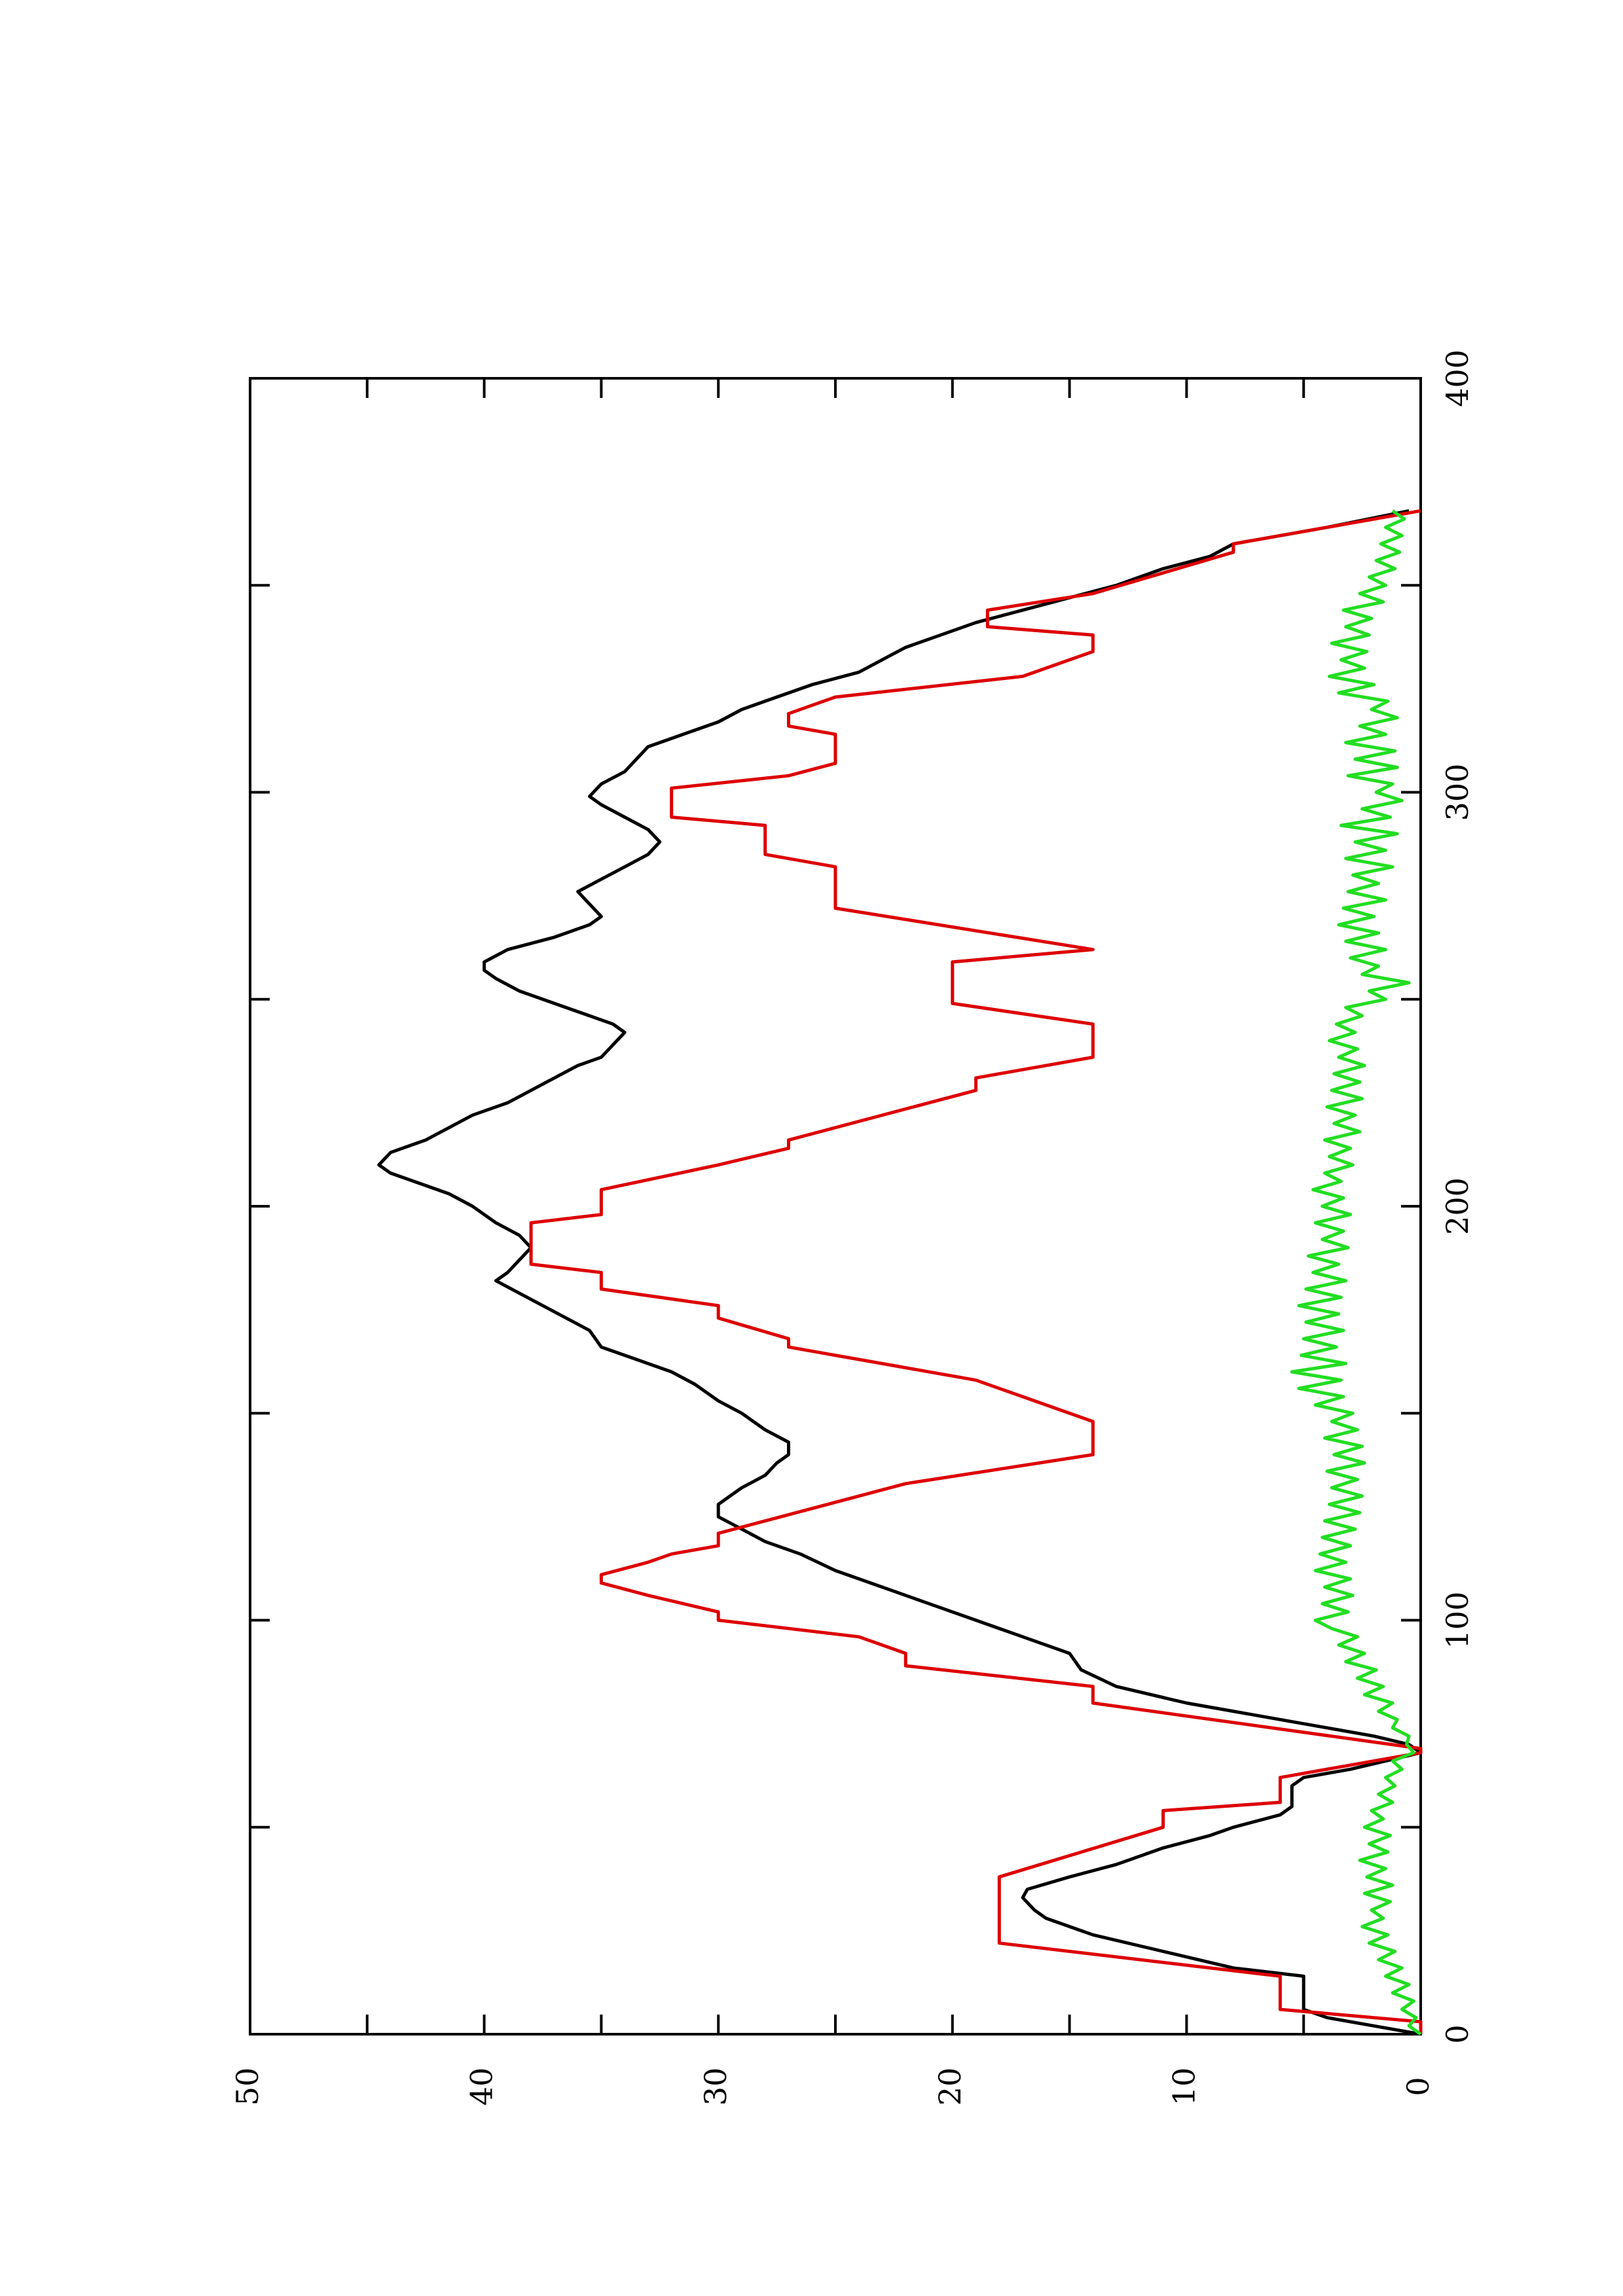  What do you see at coordinates (482, 2087) in the screenshot?
I see `y-tick-label: 40` at bounding box center [482, 2087].